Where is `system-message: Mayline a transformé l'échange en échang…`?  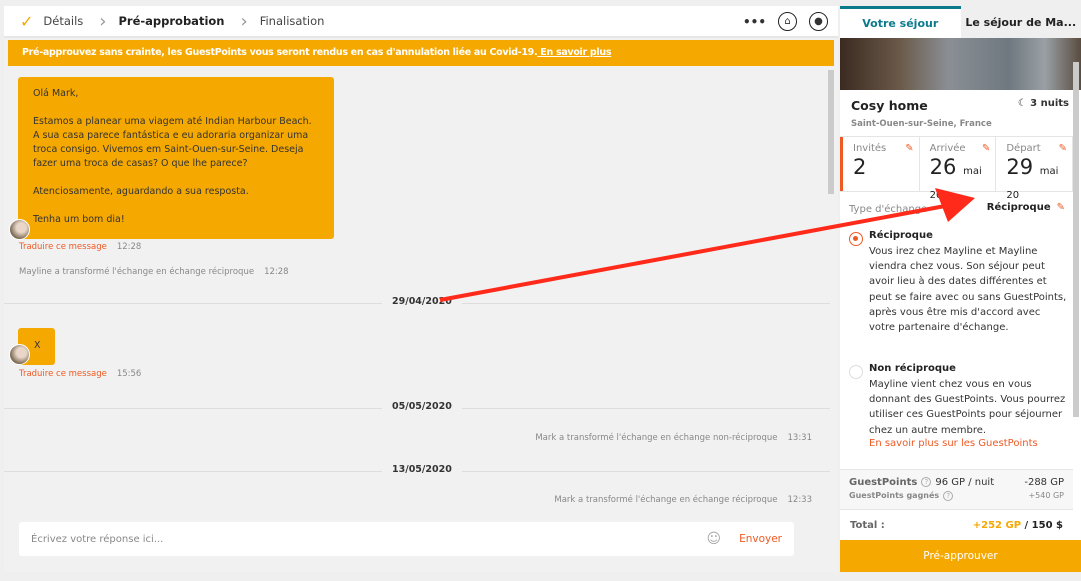 system-message: Mayline a transformé l'échange en échang… is located at coordinates (154, 272).